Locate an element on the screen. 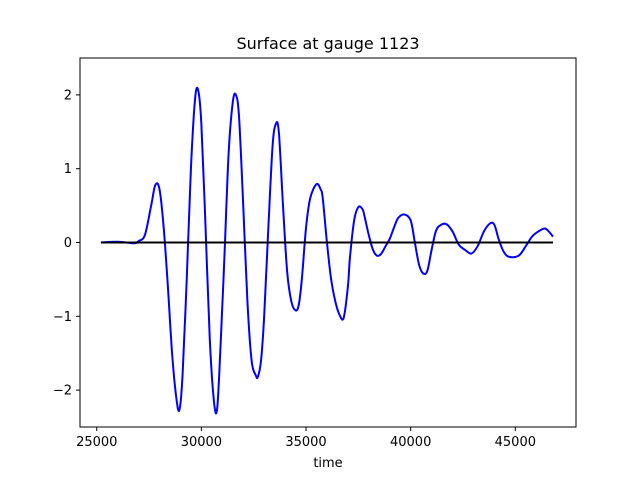  x-axis-label: time is located at coordinates (327, 463).